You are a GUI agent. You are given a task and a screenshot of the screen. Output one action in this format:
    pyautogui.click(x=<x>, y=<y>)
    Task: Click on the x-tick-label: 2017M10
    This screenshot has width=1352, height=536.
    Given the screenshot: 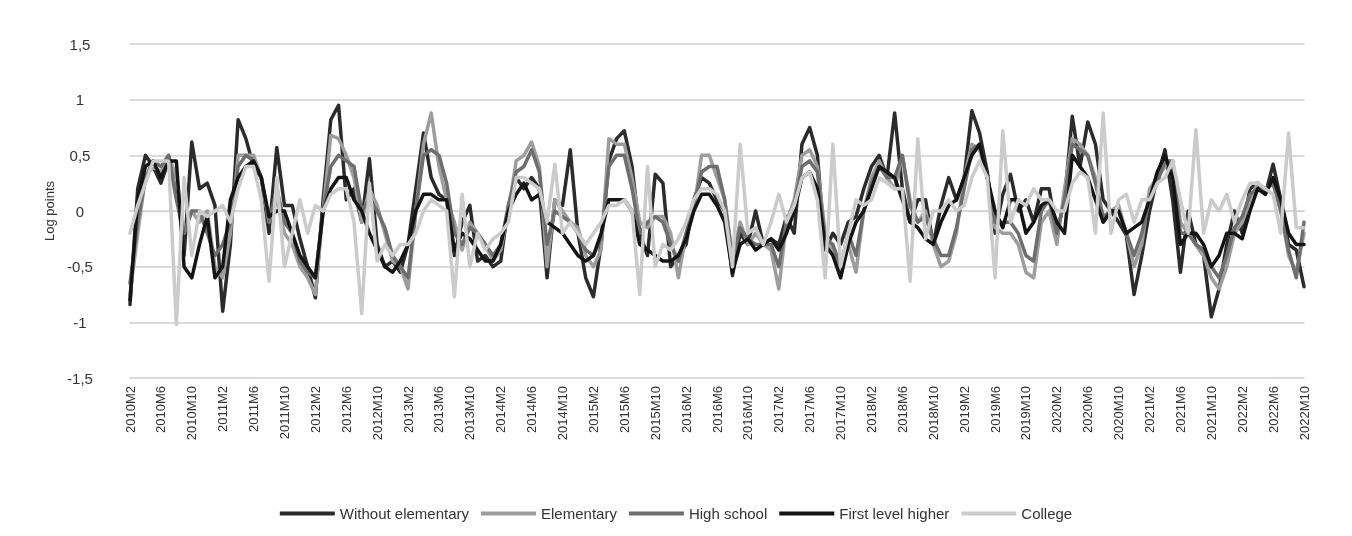 What is the action you would take?
    pyautogui.click(x=841, y=413)
    